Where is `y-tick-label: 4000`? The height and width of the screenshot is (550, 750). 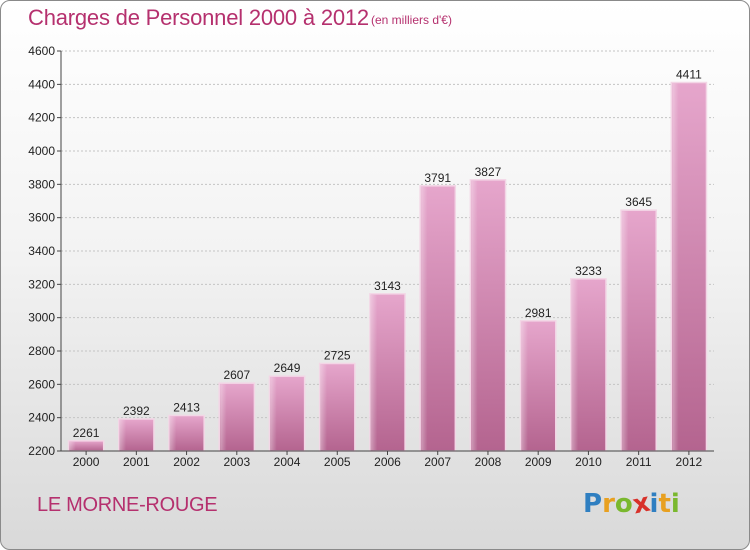
y-tick-label: 4000 is located at coordinates (41, 151).